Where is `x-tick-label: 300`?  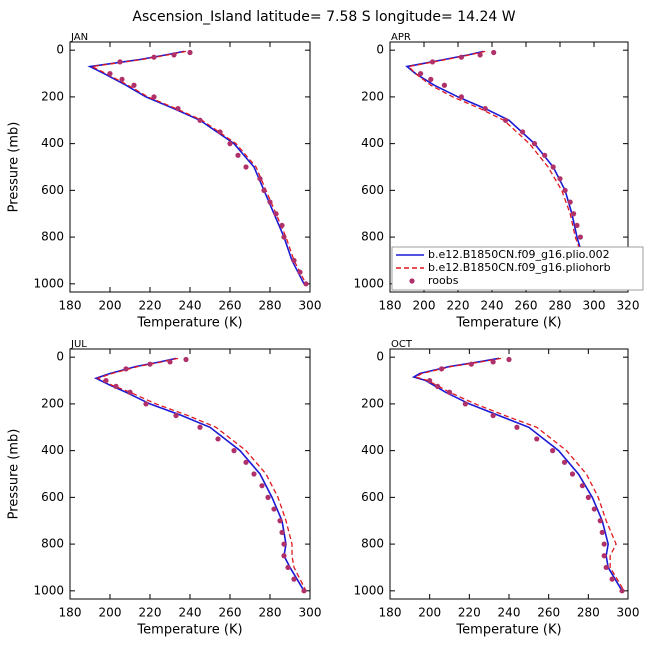 x-tick-label: 300 is located at coordinates (310, 613).